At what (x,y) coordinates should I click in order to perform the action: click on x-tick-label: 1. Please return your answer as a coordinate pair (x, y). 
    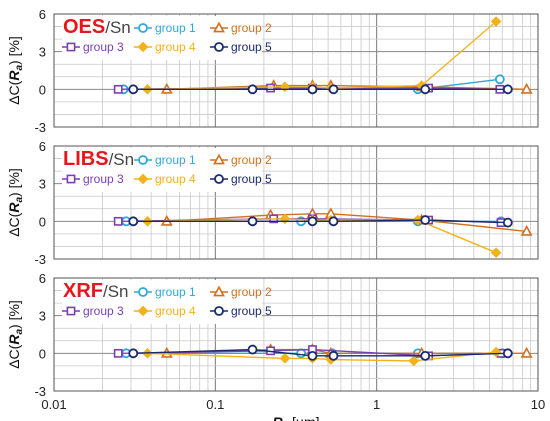
    Looking at the image, I should click on (376, 404).